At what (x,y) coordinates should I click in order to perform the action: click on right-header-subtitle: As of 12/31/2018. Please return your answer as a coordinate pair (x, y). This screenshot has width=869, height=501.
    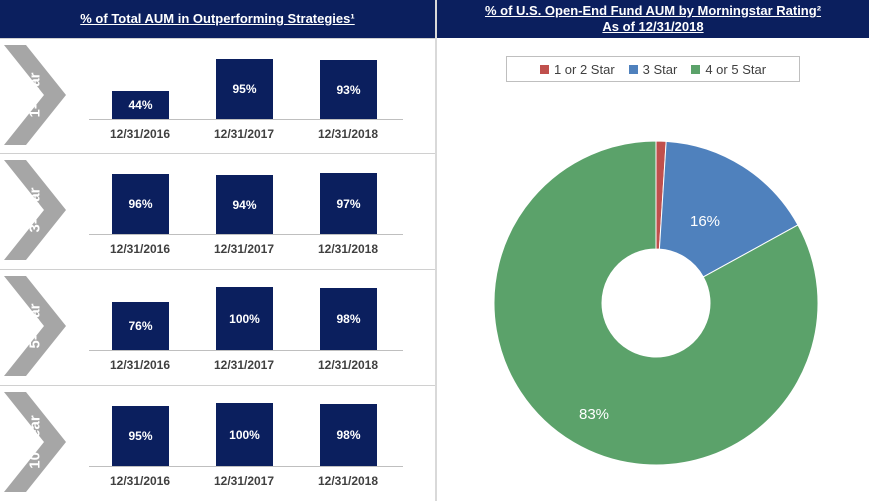
    Looking at the image, I should click on (653, 26).